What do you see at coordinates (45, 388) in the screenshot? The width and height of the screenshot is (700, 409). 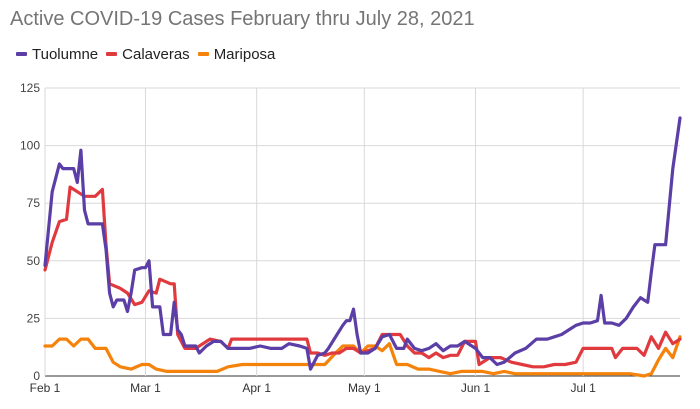 I see `x-tick-label: Feb 1` at bounding box center [45, 388].